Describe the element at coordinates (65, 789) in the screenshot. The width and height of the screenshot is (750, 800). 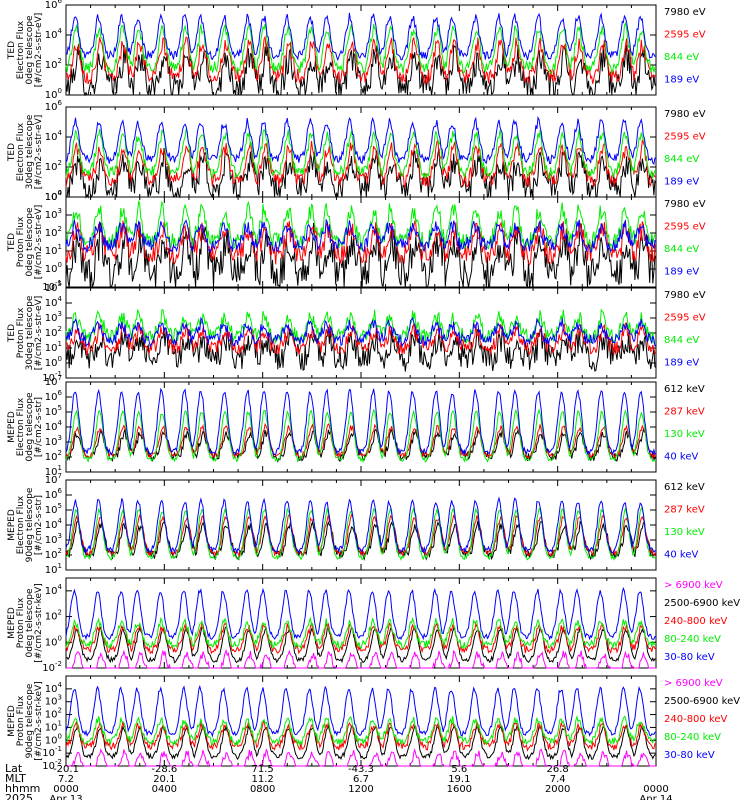
I see `x-tick-label-hhmm: 0000` at that location.